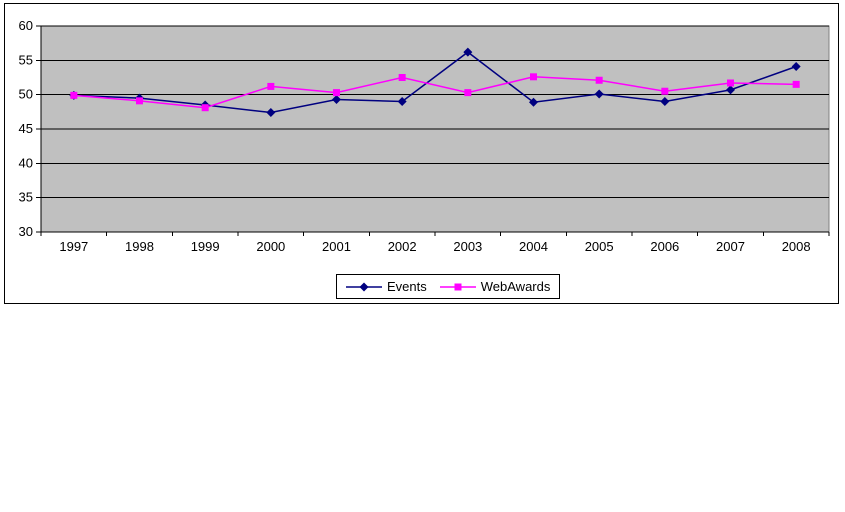 The image size is (845, 512). I want to click on x-axis-tick-label: 2004, so click(533, 246).